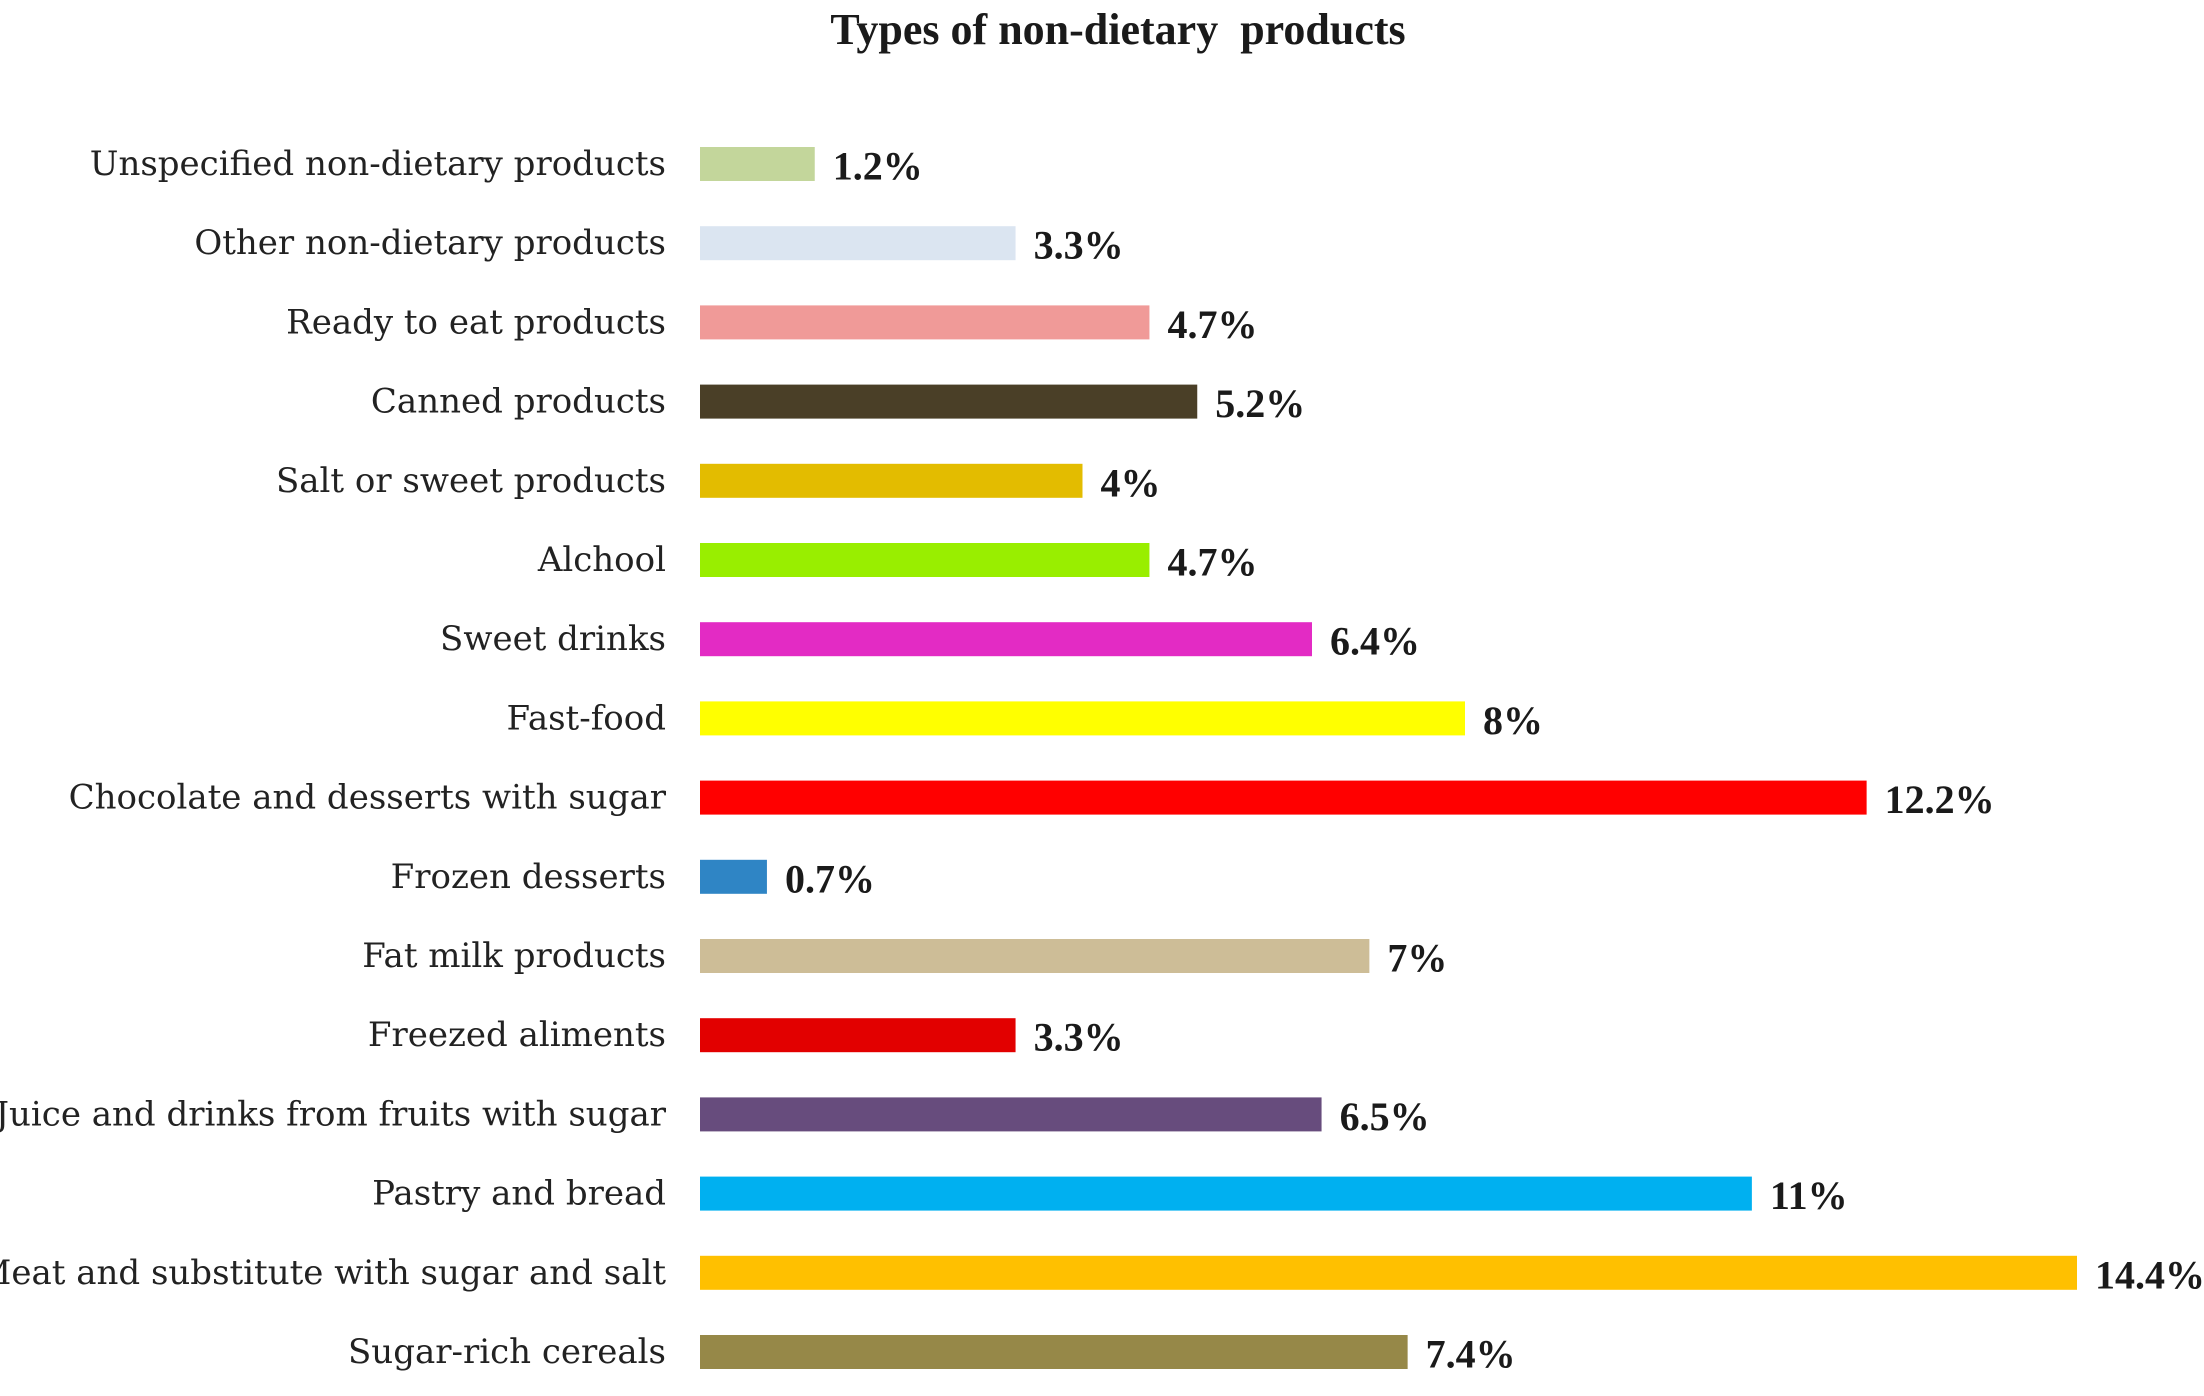 The image size is (2204, 1396). Describe the element at coordinates (1260, 403) in the screenshot. I see `data-label: 5.2%` at that location.